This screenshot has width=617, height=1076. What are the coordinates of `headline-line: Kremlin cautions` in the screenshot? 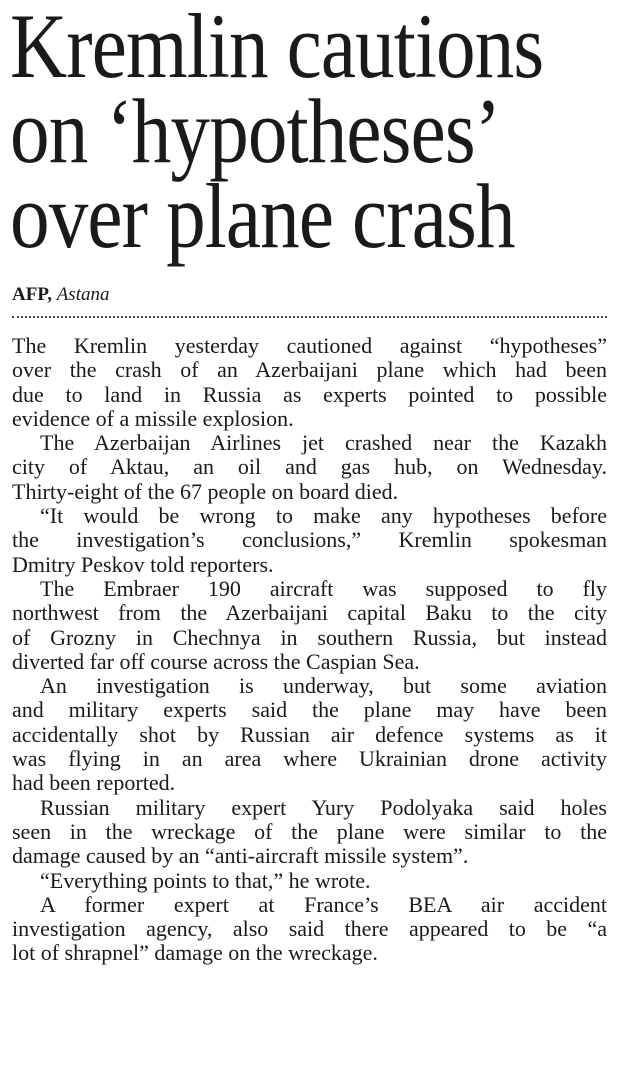 It's located at (277, 48).